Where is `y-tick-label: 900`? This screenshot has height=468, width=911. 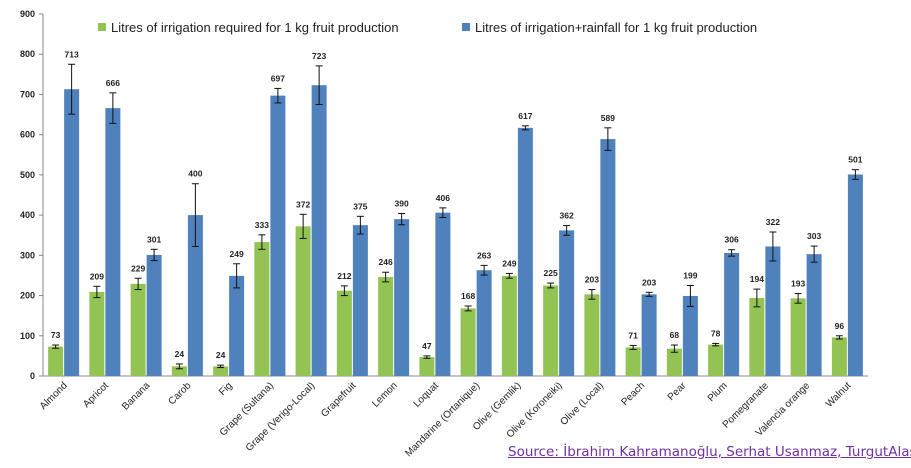
y-tick-label: 900 is located at coordinates (27, 14).